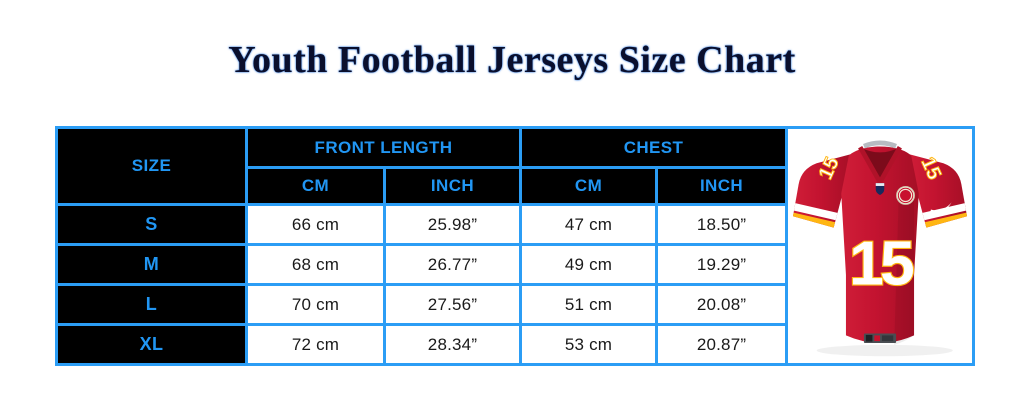  I want to click on front-length-cm-cell: 72 cm, so click(315, 344).